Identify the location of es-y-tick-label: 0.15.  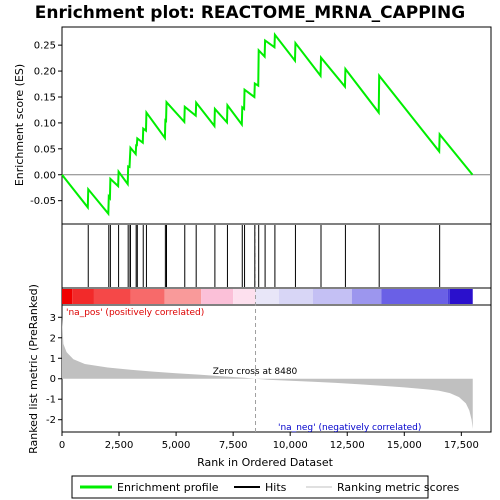
(45, 97).